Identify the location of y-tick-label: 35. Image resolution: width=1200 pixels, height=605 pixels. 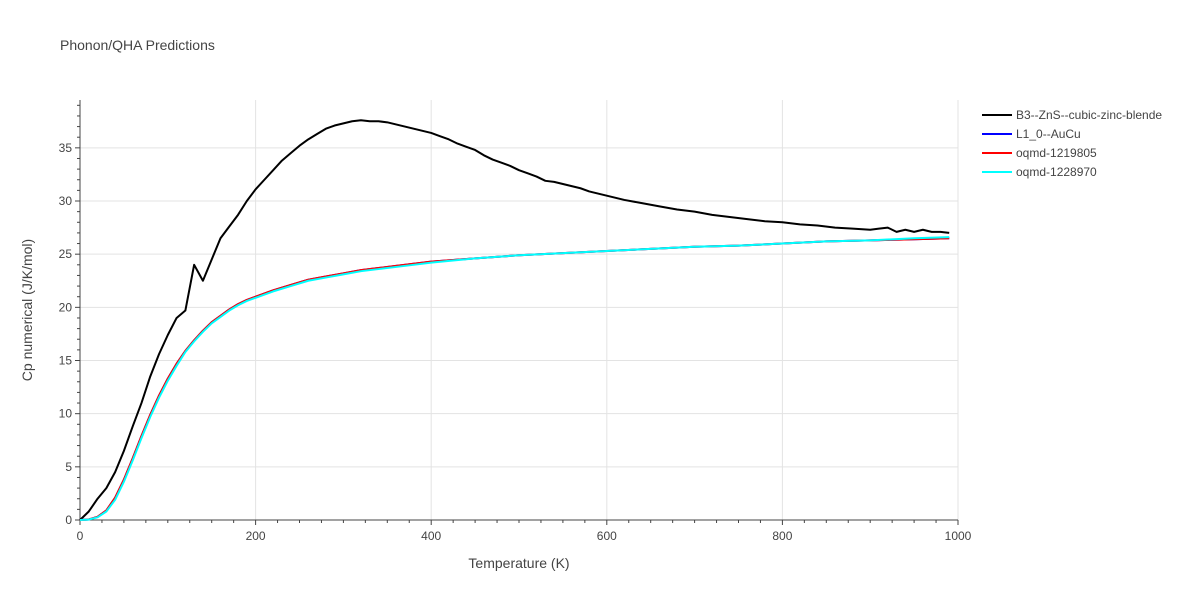
(66, 148).